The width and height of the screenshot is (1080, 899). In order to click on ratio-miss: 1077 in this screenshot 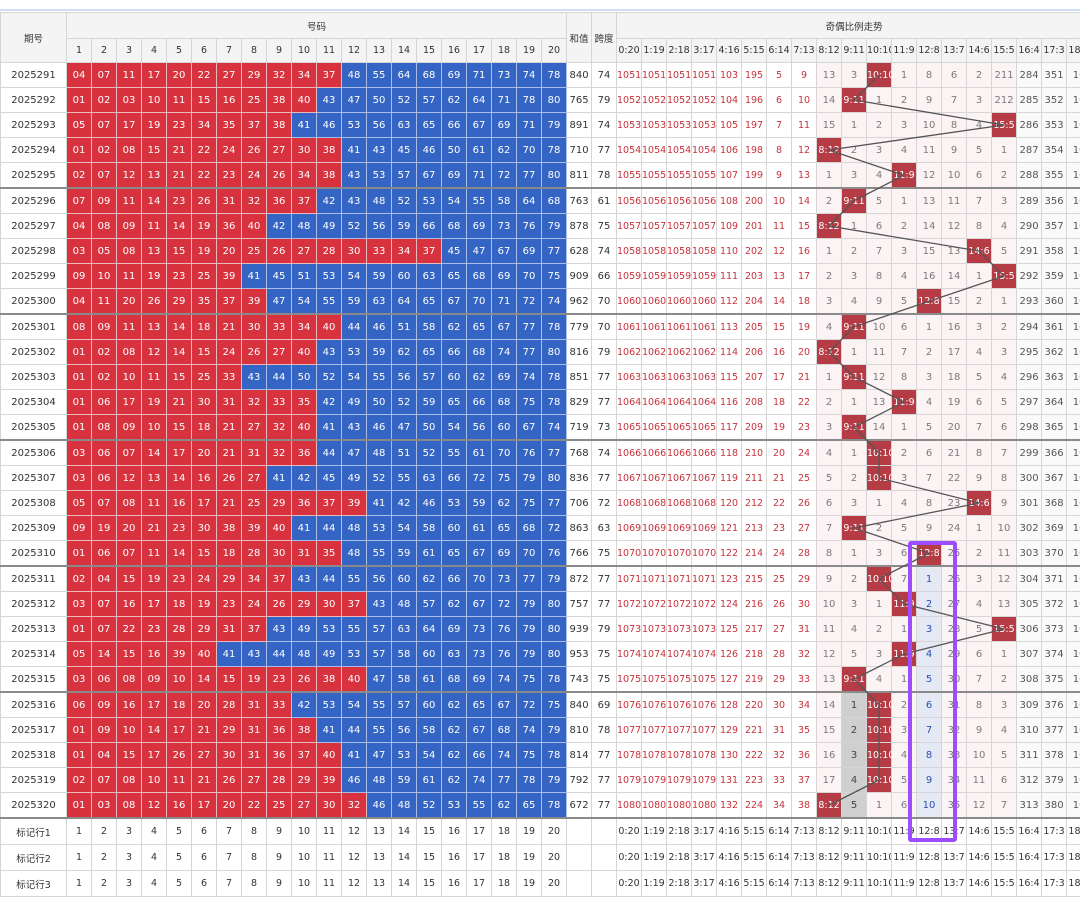, I will do `click(679, 730)`.